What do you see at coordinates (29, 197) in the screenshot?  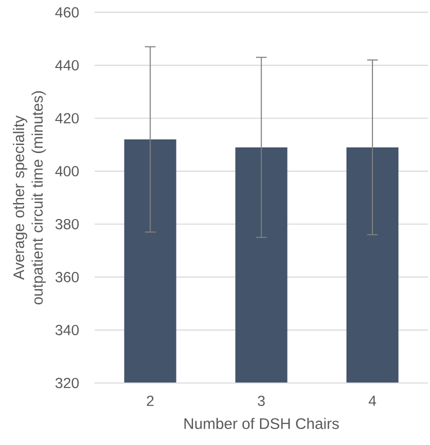 I see `y-axis-title: Average other speciality outpatient circuit time (minutes)` at bounding box center [29, 197].